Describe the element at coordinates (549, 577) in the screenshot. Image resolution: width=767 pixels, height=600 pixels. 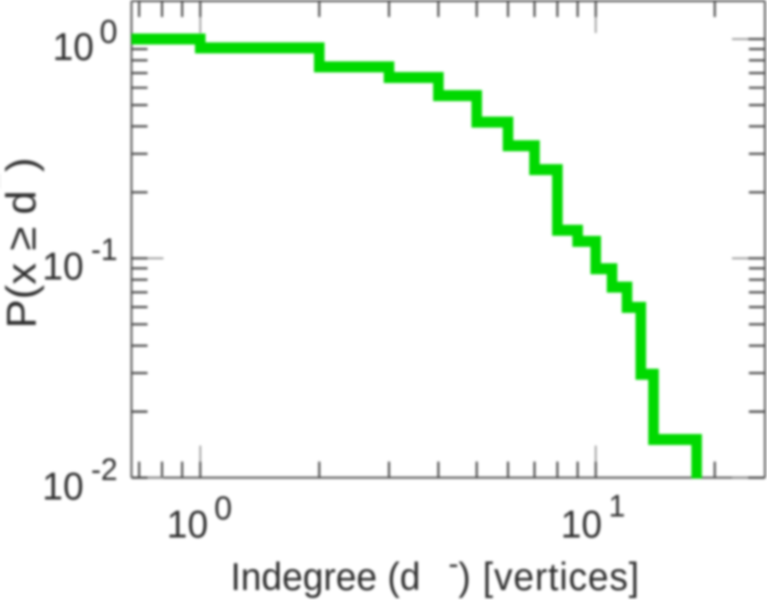
I see `svg-text: ) [vertices]` at that location.